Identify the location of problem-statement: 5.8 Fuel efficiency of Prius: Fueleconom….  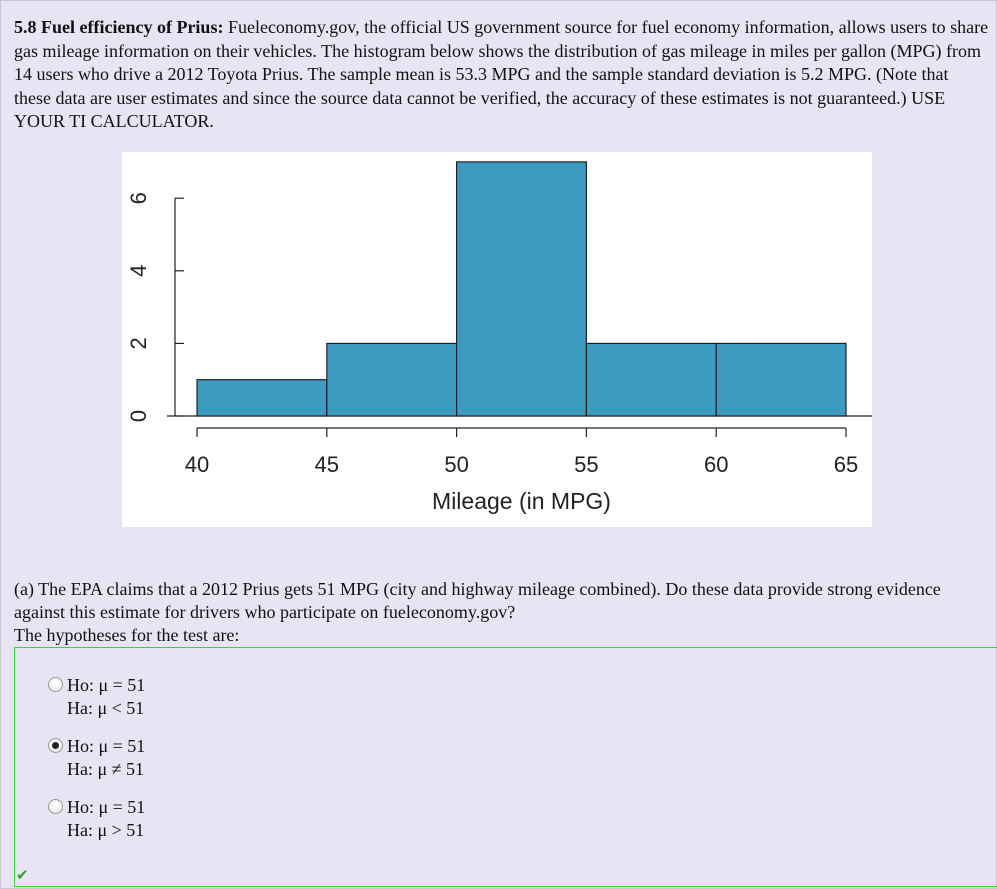
(501, 75).